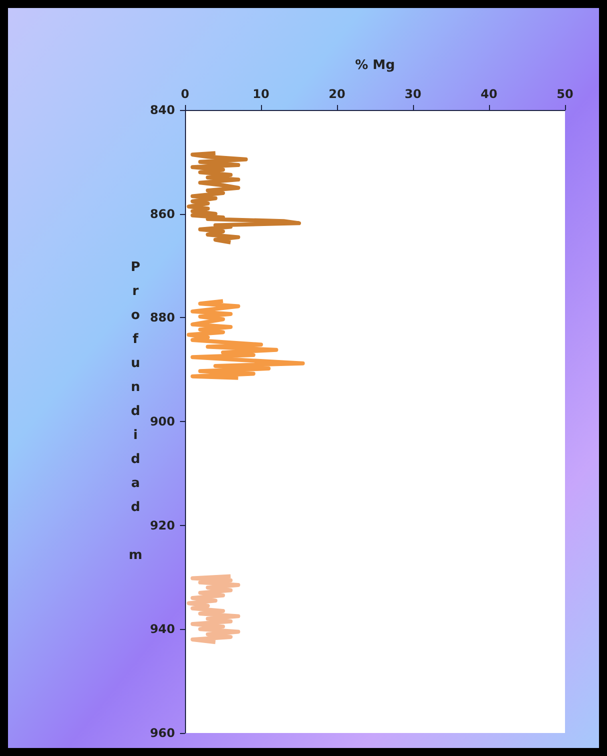 This screenshot has height=756, width=607. Describe the element at coordinates (162, 629) in the screenshot. I see `y-tick-label: 940` at that location.